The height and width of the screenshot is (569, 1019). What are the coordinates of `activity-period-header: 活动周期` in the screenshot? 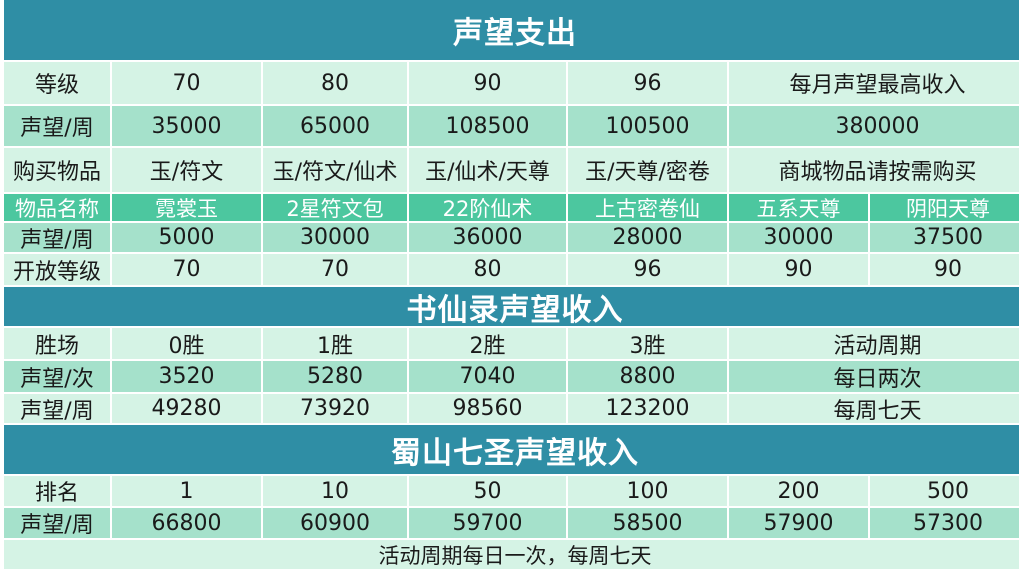 It's located at (874, 343).